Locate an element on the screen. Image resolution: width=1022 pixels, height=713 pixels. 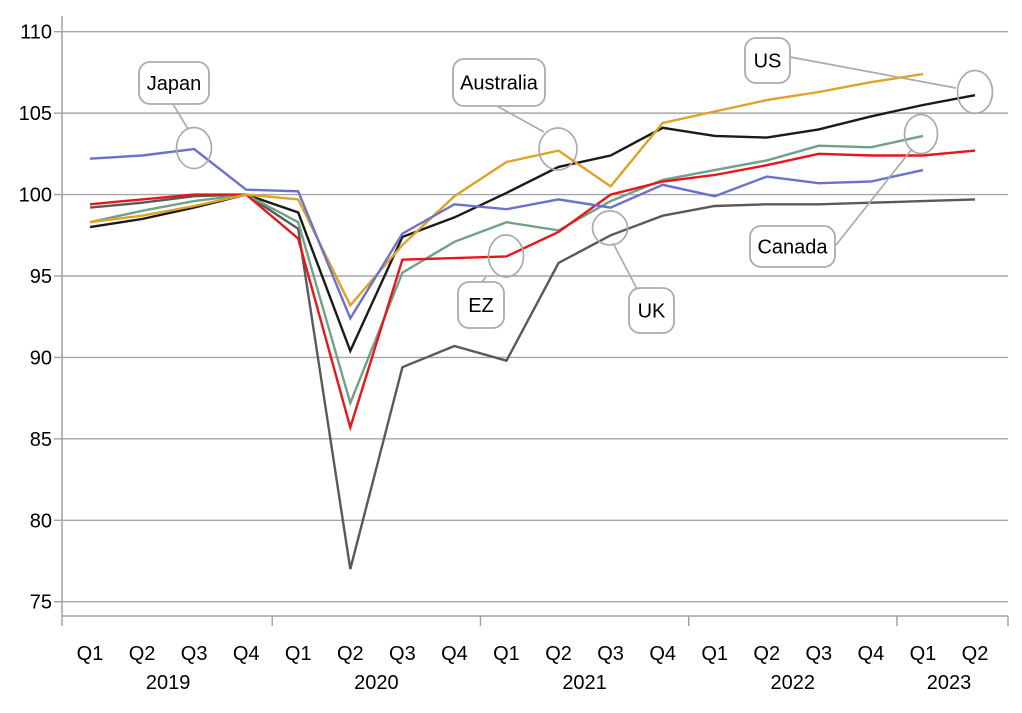
callout-label-japan: Japan is located at coordinates (174, 84).